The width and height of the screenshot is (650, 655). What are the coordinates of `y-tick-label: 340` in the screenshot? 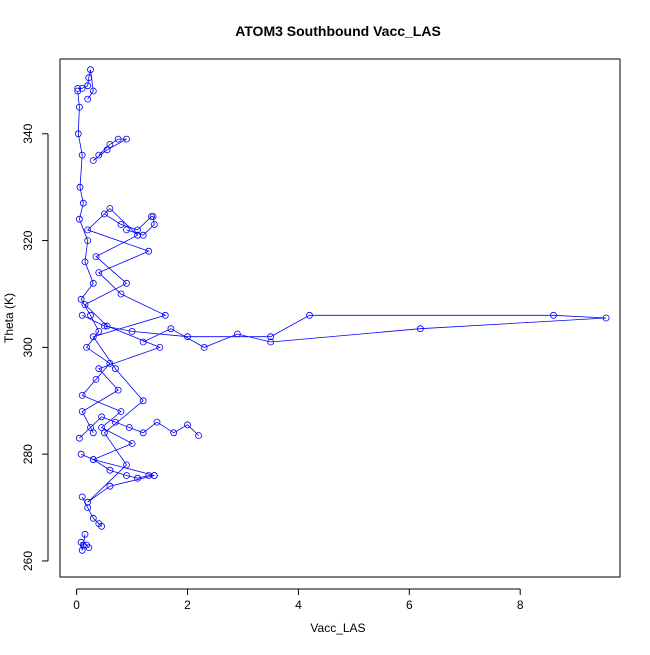 It's located at (28, 133).